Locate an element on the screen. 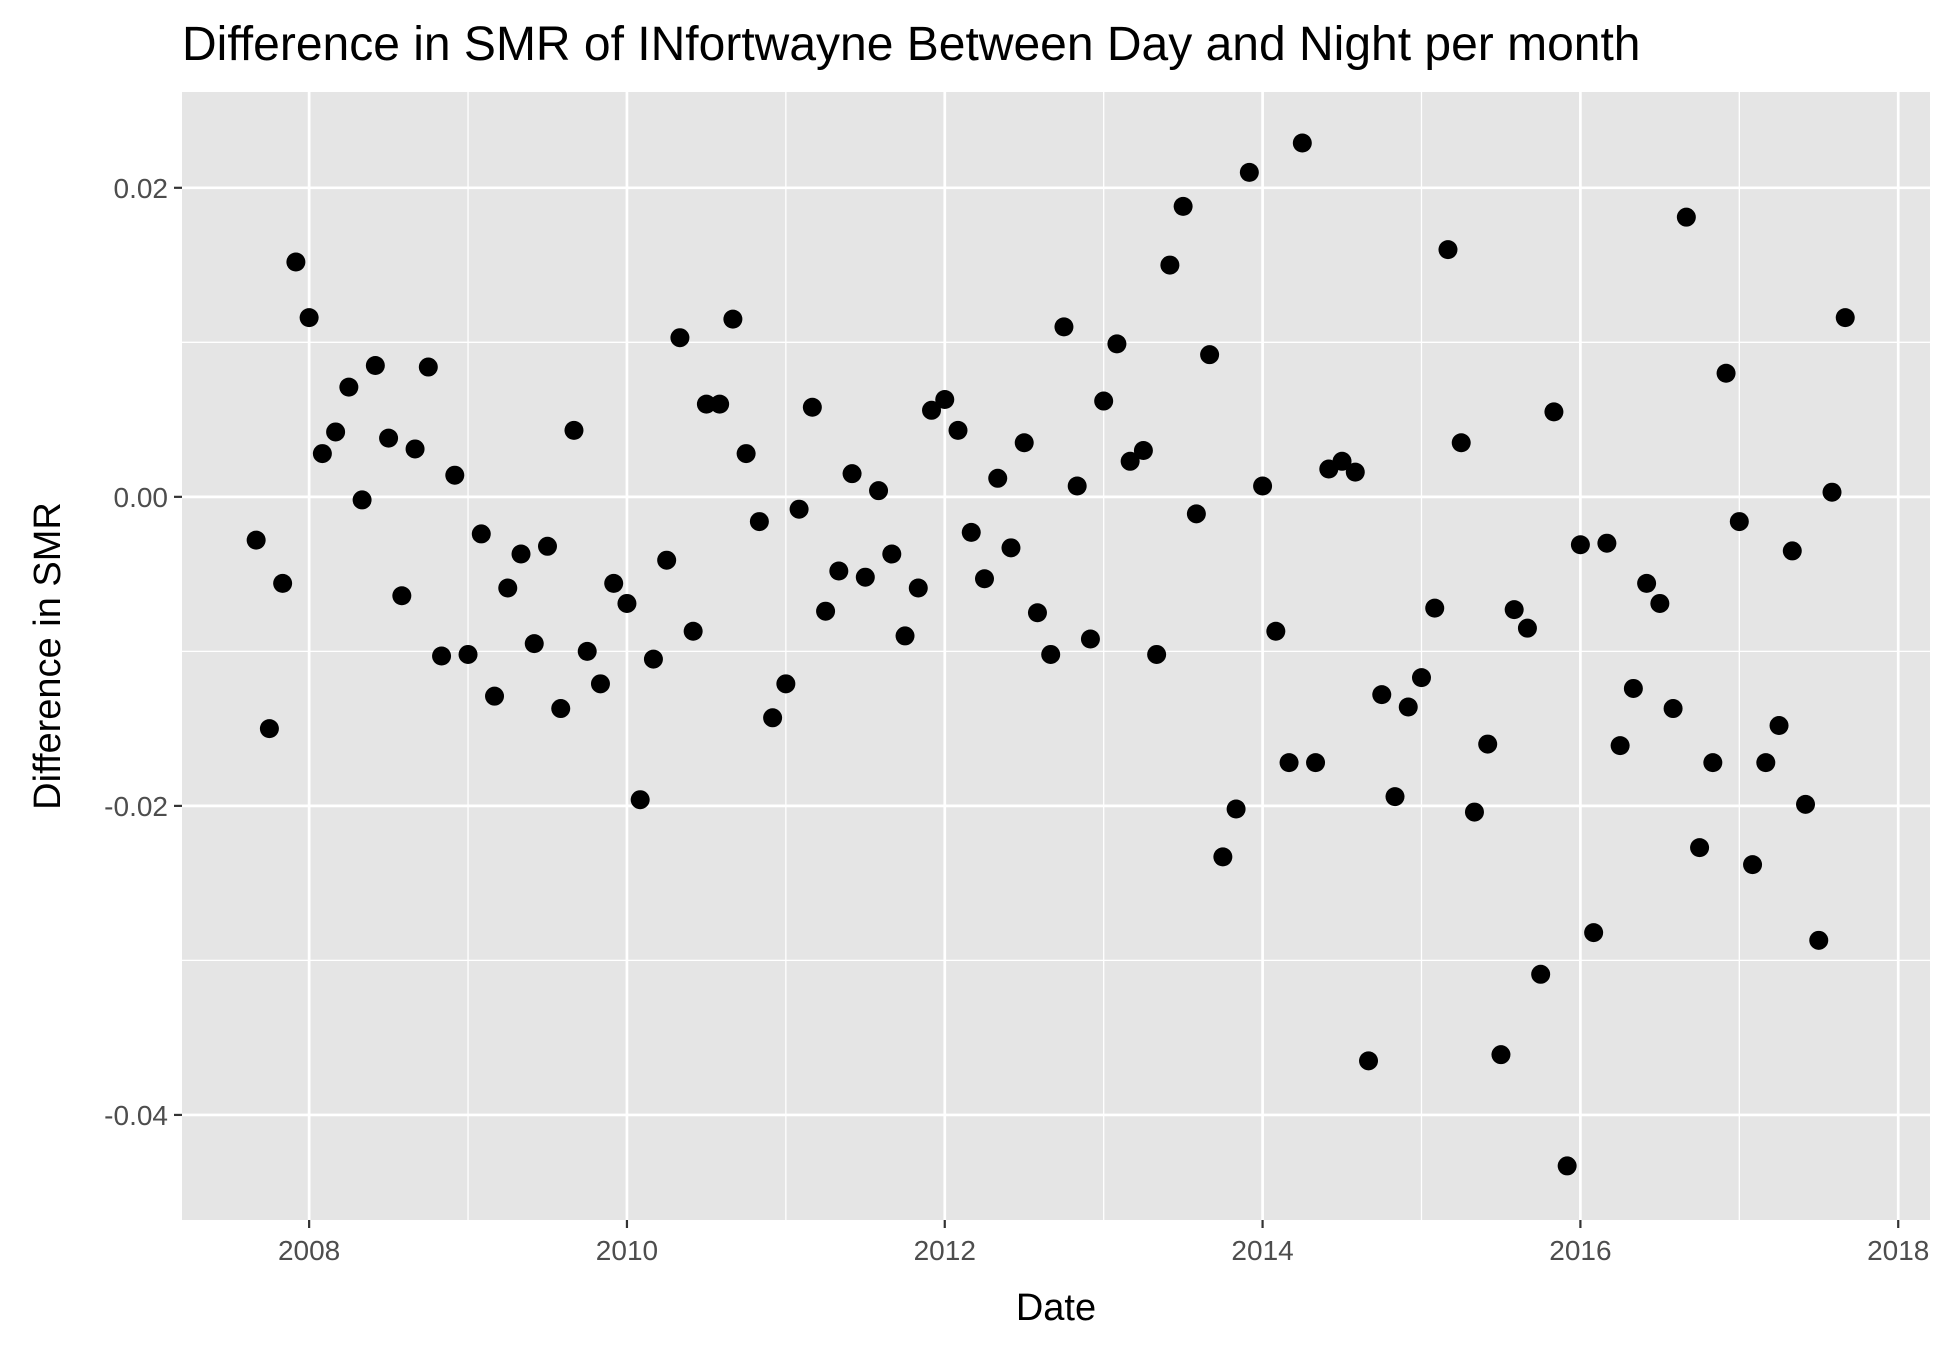  x-tick-label: 2010 is located at coordinates (627, 1250).